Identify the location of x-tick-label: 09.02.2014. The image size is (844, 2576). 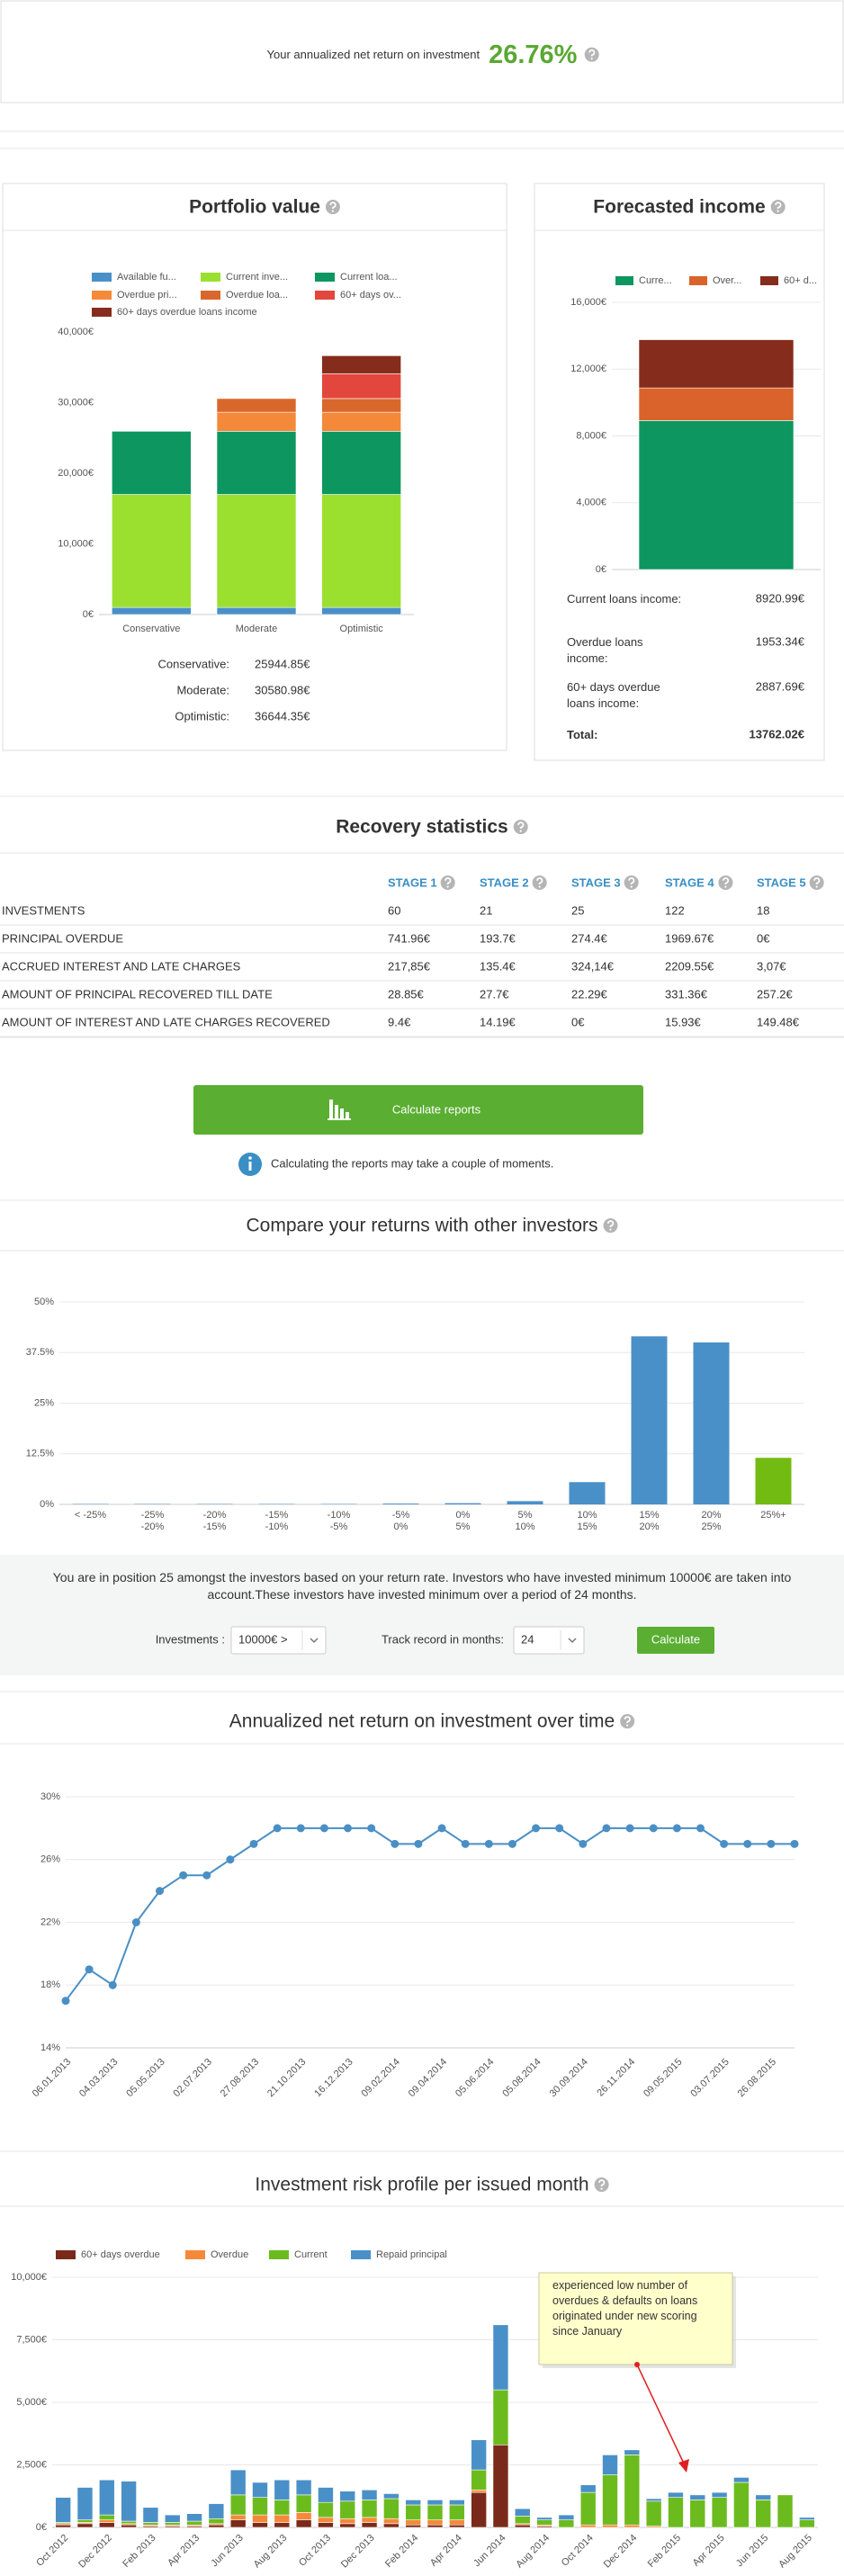
(381, 2078).